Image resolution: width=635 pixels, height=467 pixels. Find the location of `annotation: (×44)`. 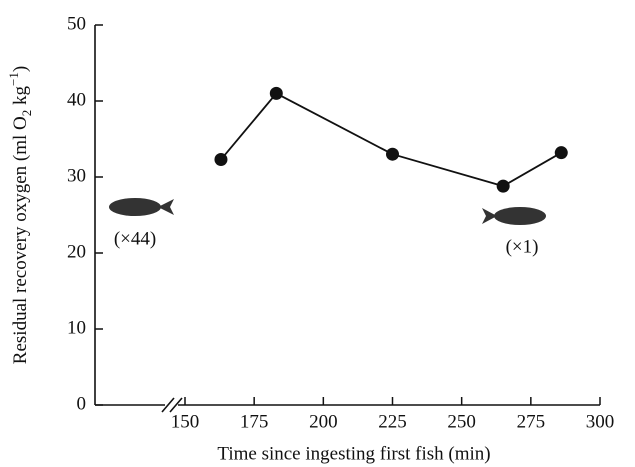

annotation: (×44) is located at coordinates (135, 238).